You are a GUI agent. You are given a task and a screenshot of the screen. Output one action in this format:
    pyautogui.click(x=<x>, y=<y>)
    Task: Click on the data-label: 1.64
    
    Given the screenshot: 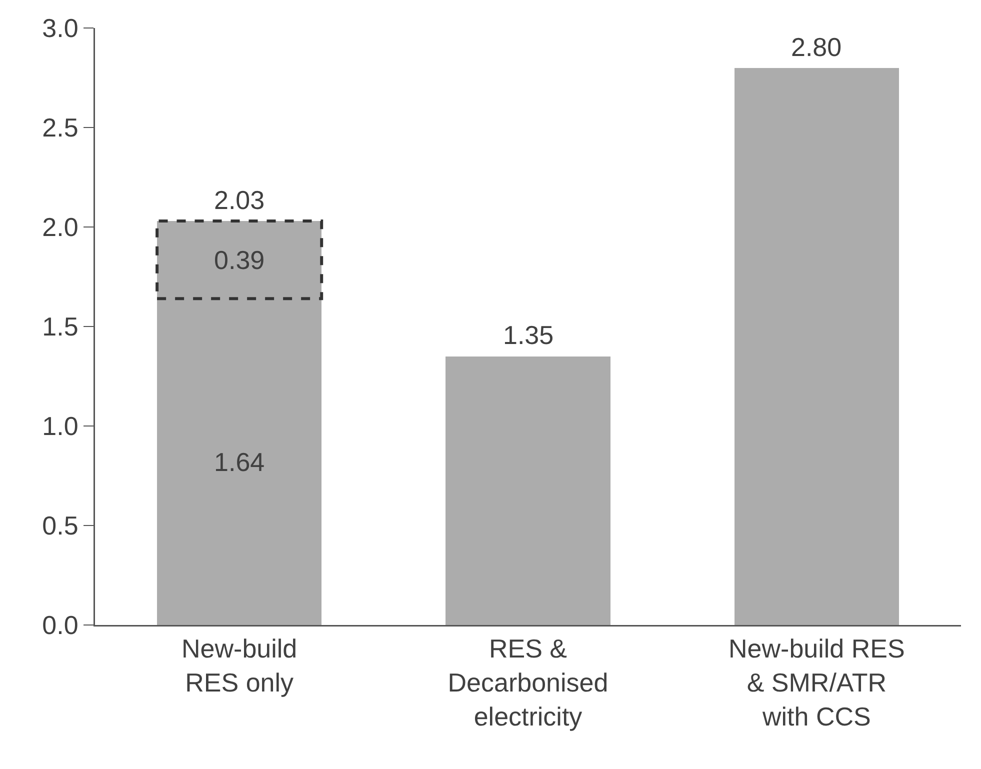 What is the action you would take?
    pyautogui.click(x=239, y=461)
    